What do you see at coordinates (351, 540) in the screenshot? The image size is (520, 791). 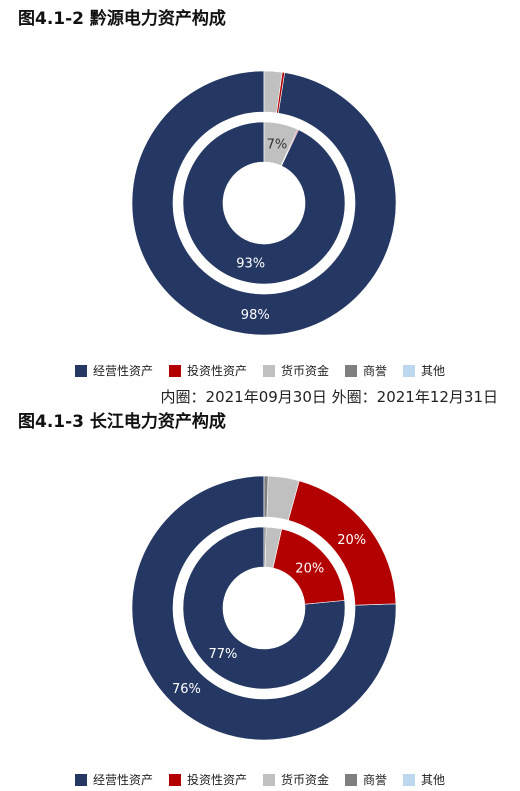 I see `outer-ring-label-investment-assets: 20%` at bounding box center [351, 540].